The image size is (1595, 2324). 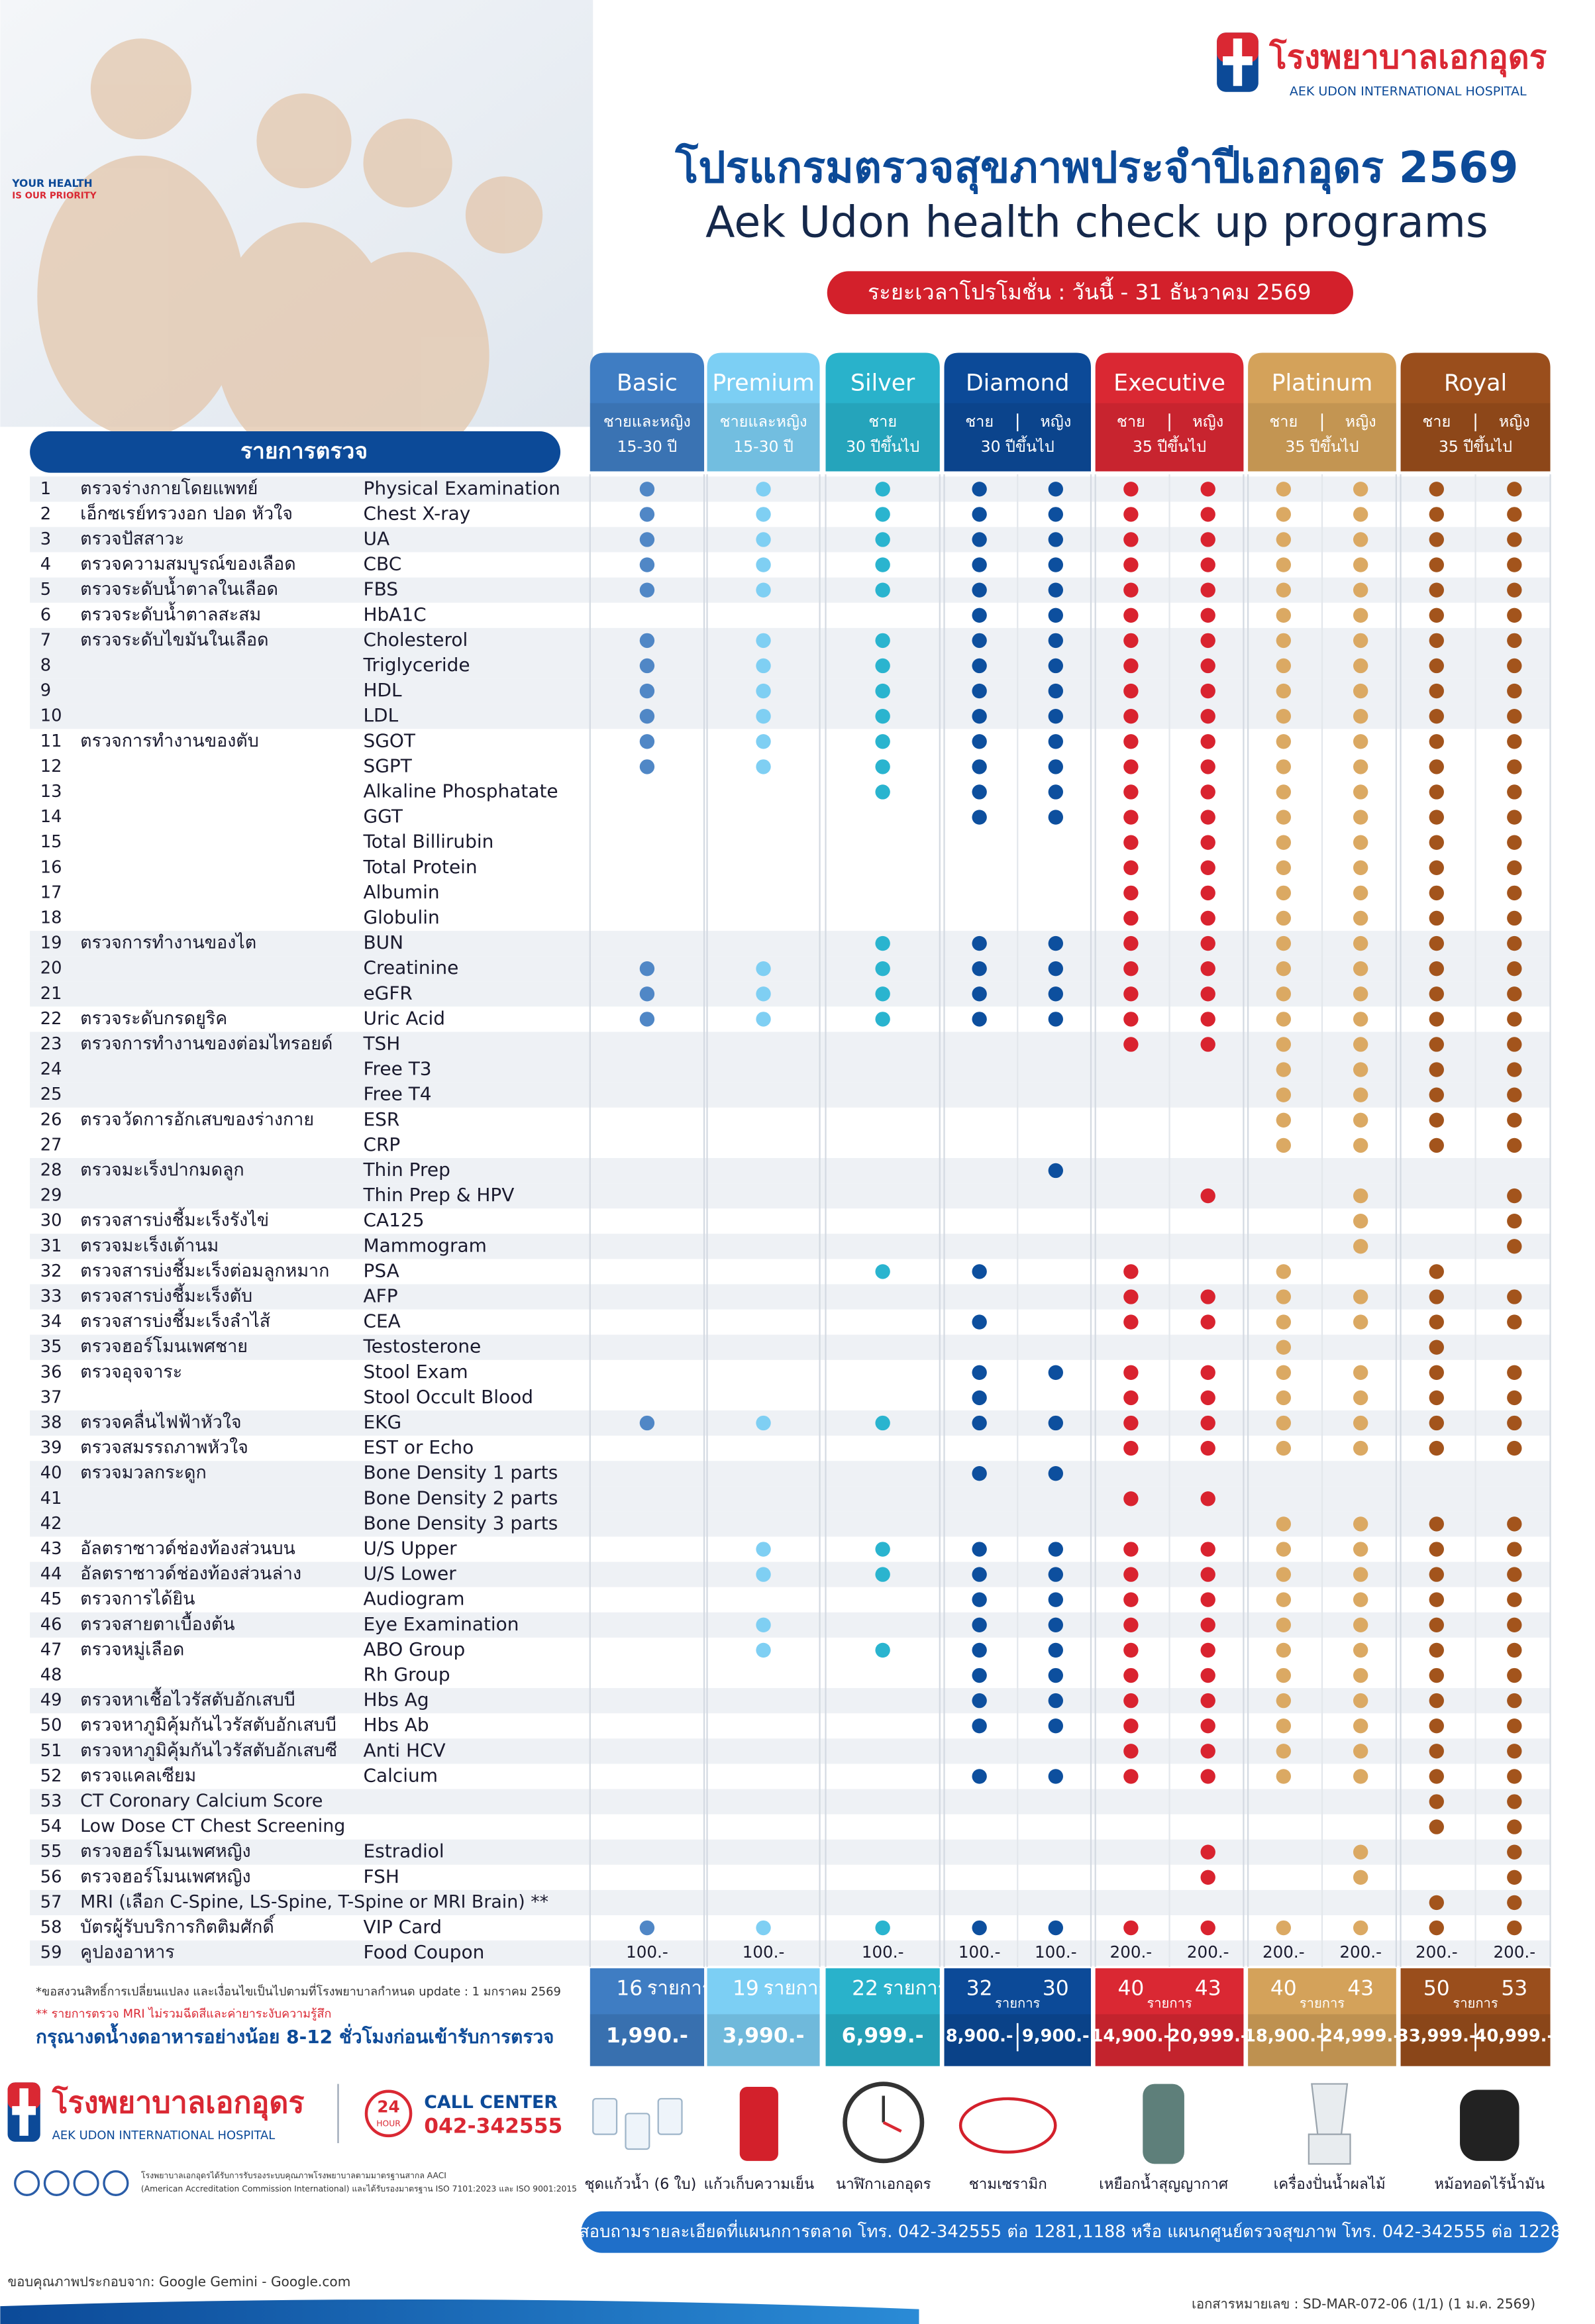 What do you see at coordinates (883, 2036) in the screenshot?
I see `price: 6,999.-` at bounding box center [883, 2036].